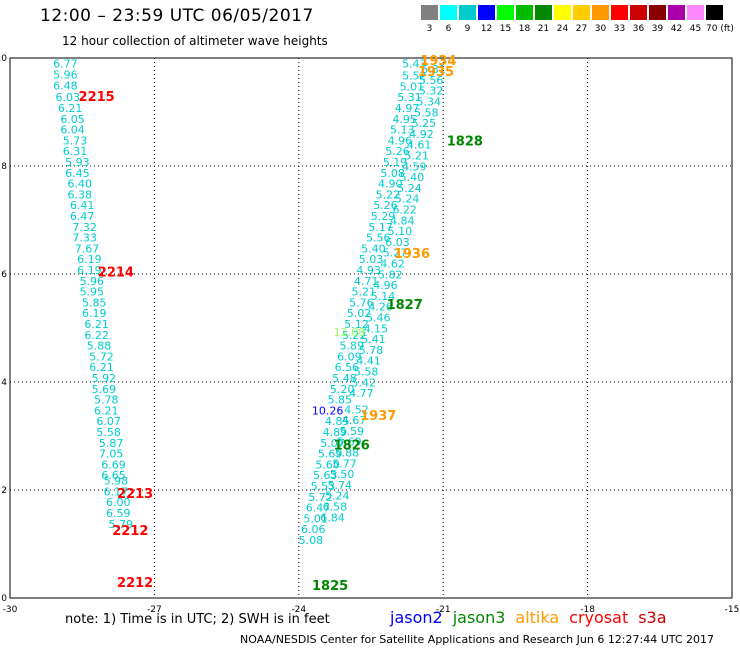 This screenshot has height=650, width=740. What do you see at coordinates (416, 617) in the screenshot?
I see `satellite-legend-item: jason2` at bounding box center [416, 617].